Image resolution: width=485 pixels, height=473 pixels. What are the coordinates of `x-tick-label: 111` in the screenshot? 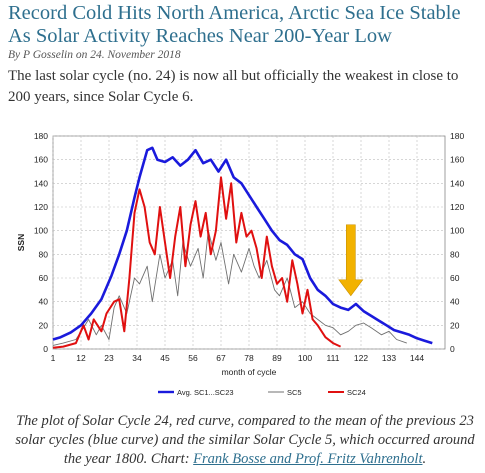 It's located at (333, 358).